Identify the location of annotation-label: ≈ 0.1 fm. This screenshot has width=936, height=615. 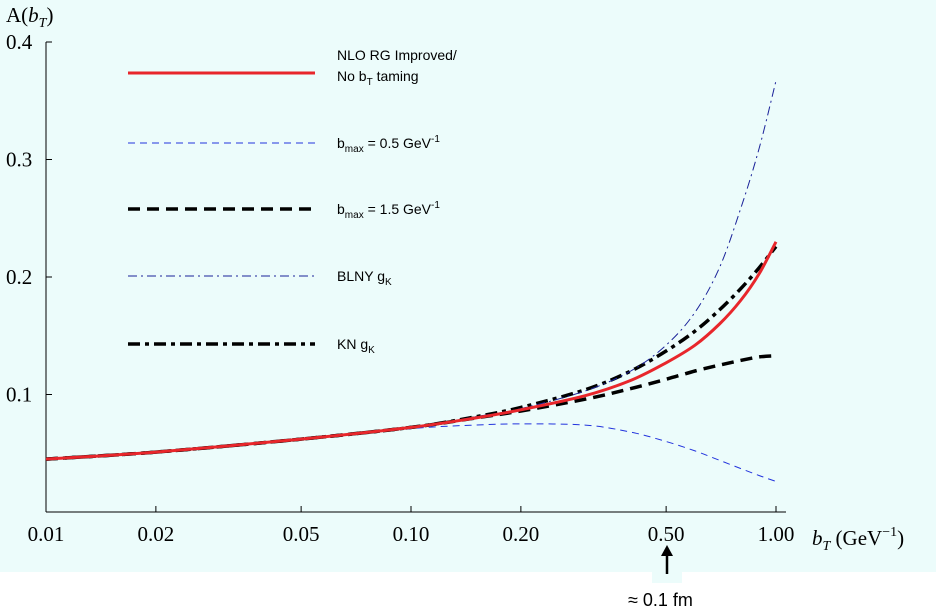
(660, 600).